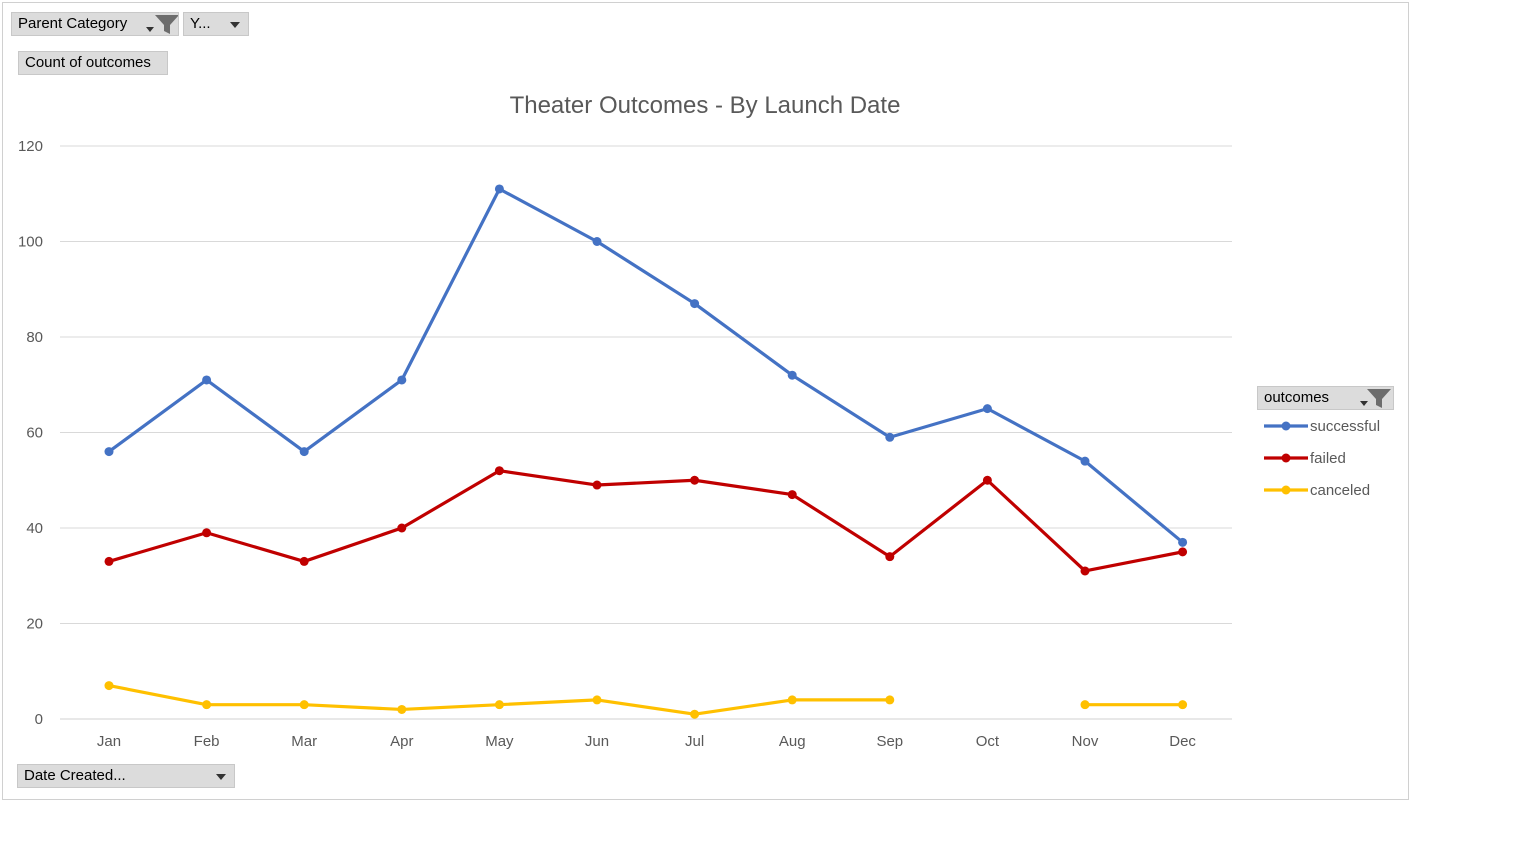 This screenshot has width=1536, height=864. I want to click on y-tick-label: 60, so click(34, 433).